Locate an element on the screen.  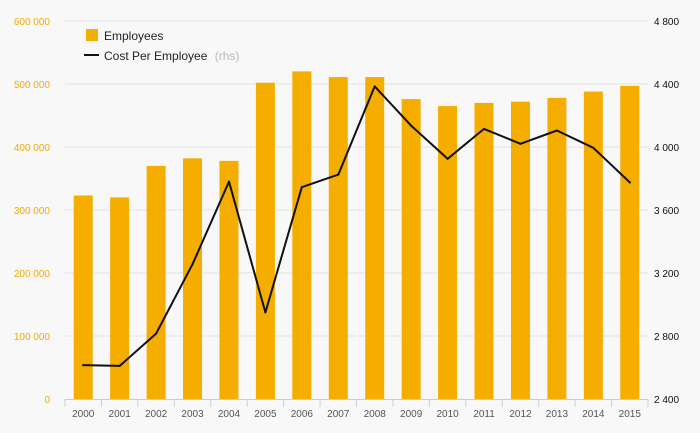
x-tick-label-2005: 2005 is located at coordinates (265, 414).